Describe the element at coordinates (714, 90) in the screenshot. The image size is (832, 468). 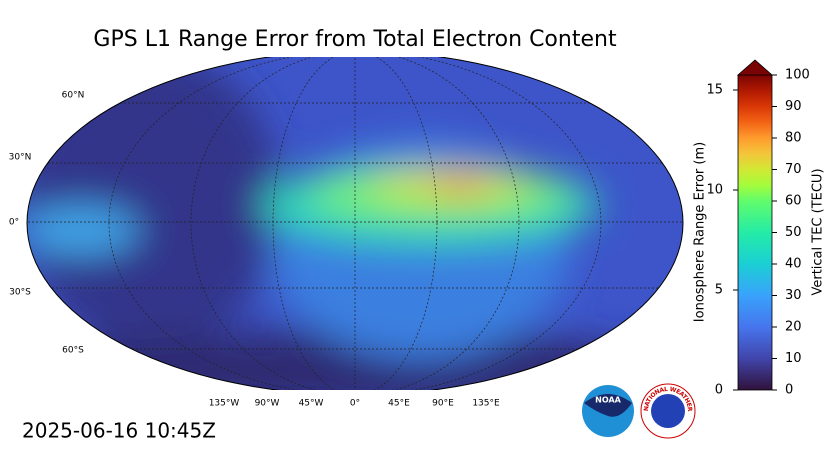
I see `range-tick-label: 15` at that location.